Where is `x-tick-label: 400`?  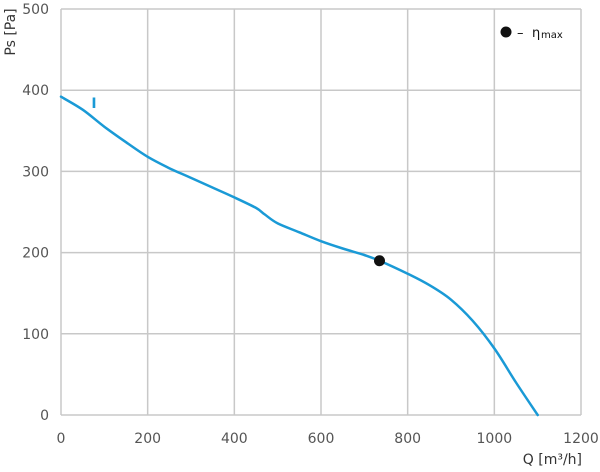
x-tick-label: 400 is located at coordinates (234, 439).